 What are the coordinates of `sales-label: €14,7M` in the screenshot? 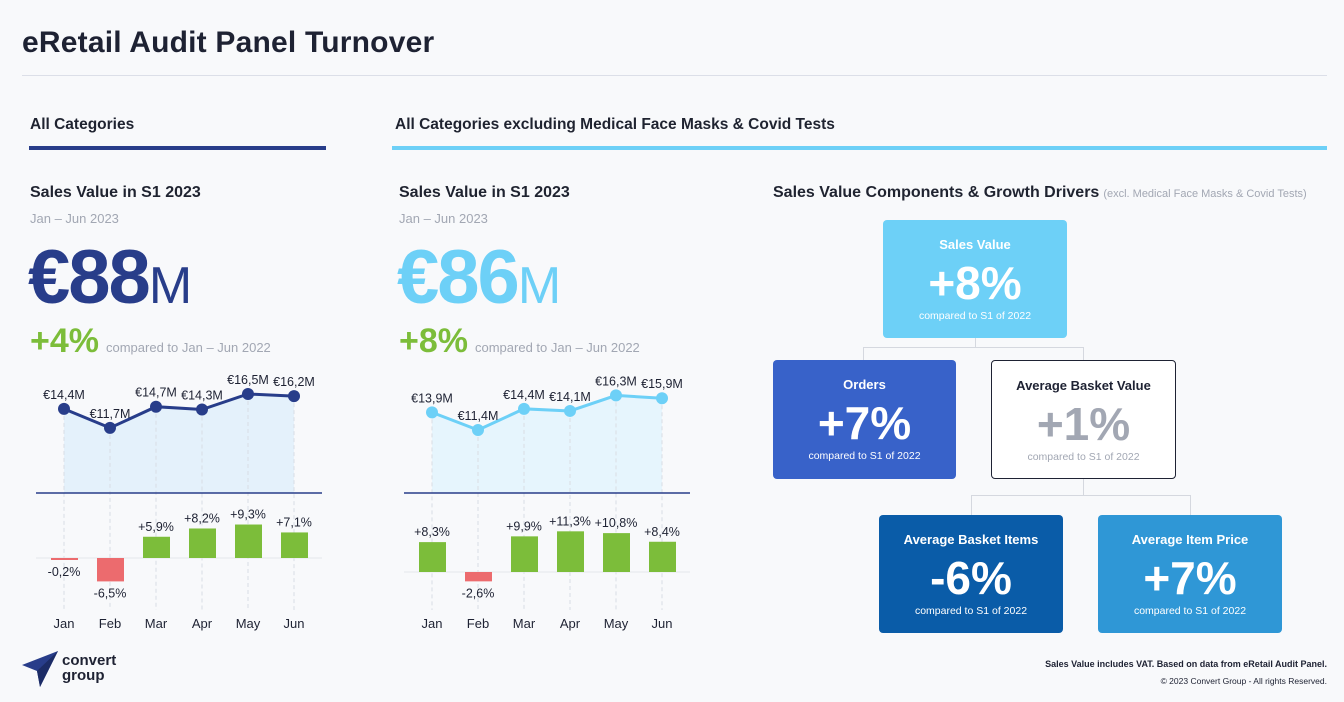 It's located at (156, 393).